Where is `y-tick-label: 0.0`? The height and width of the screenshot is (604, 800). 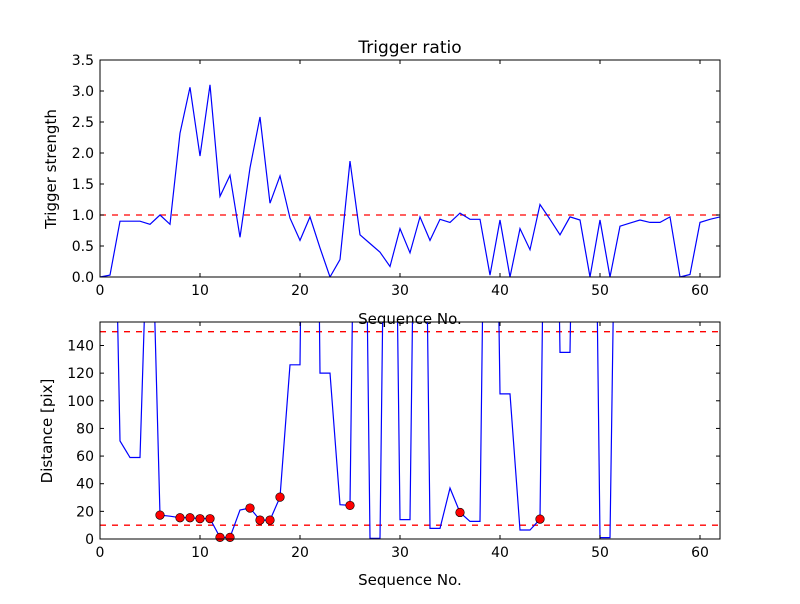
y-tick-label: 0.0 is located at coordinates (83, 278).